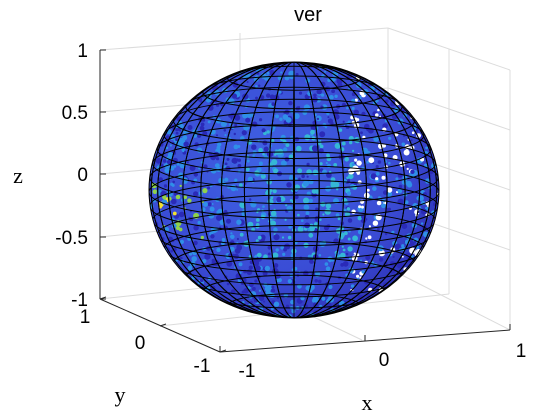 The height and width of the screenshot is (420, 560). Describe the element at coordinates (82, 51) in the screenshot. I see `z-tick-label: 1` at that location.